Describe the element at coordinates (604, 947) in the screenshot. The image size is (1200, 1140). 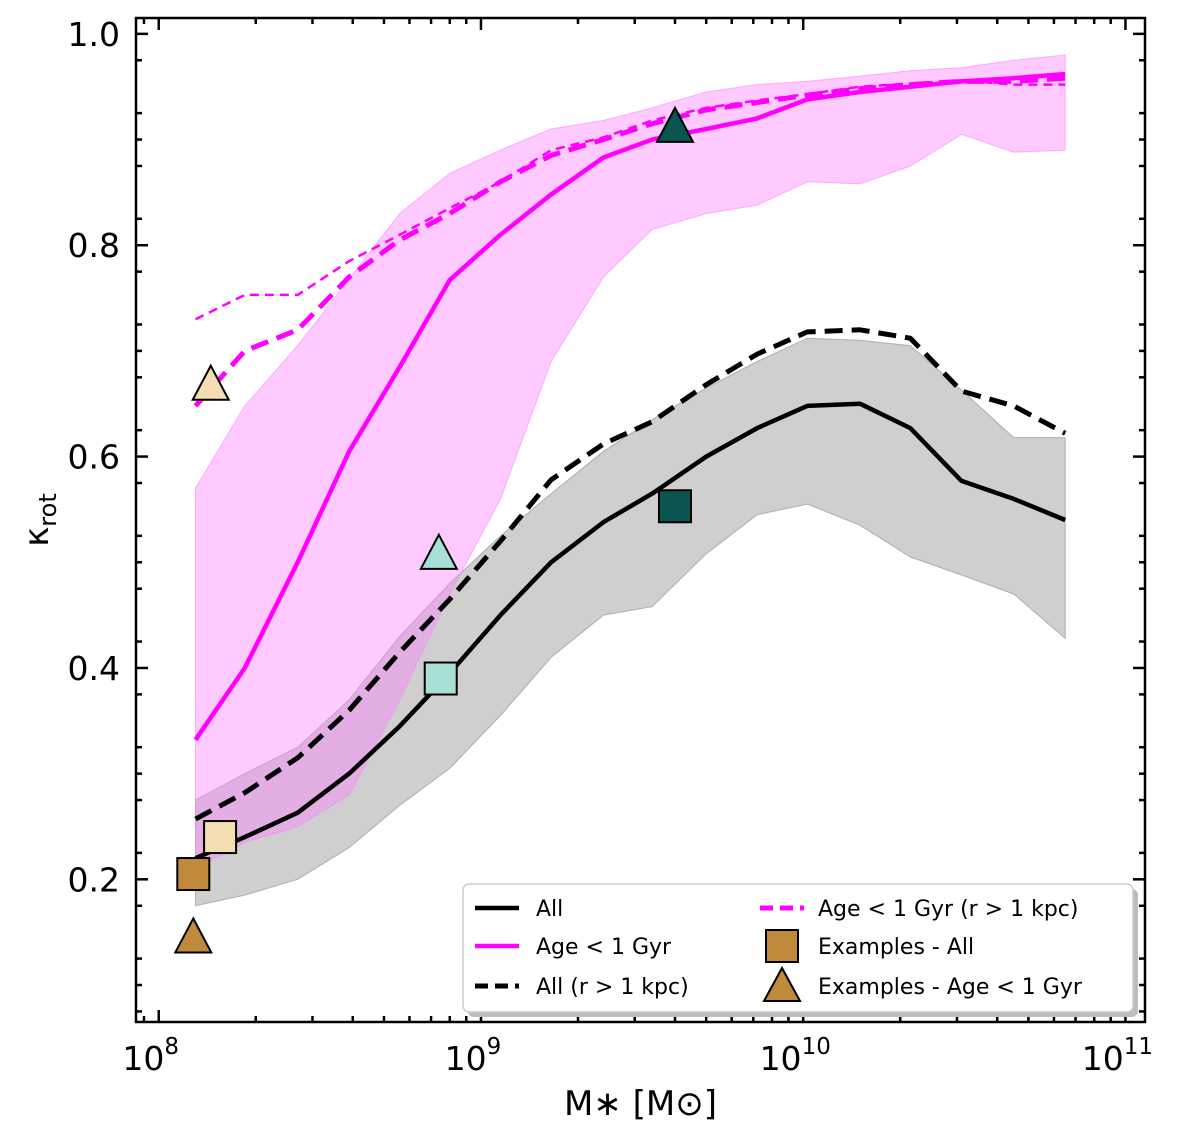
I see `legend-label: Age < 1 Gyr` at that location.